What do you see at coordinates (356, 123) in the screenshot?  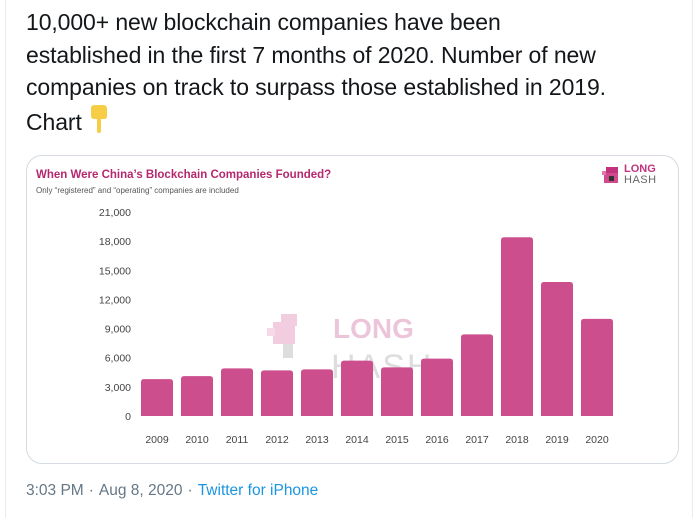 I see `tweet-line: Chart` at bounding box center [356, 123].